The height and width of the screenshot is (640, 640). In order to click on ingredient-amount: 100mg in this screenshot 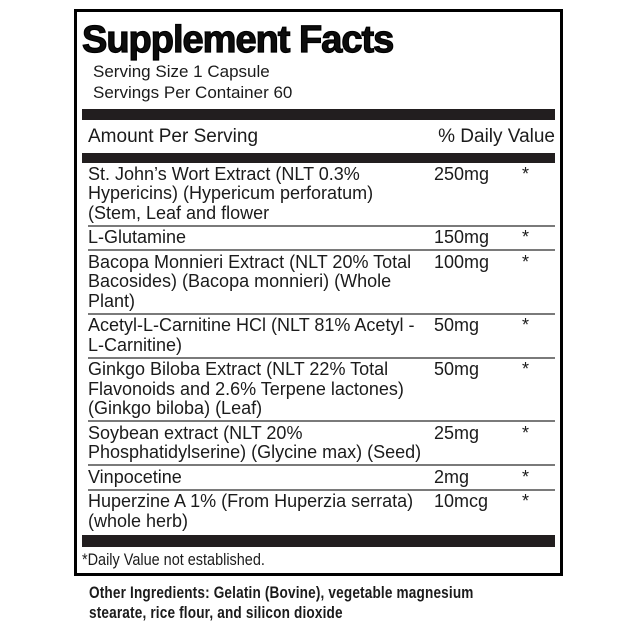, I will do `click(462, 261)`.